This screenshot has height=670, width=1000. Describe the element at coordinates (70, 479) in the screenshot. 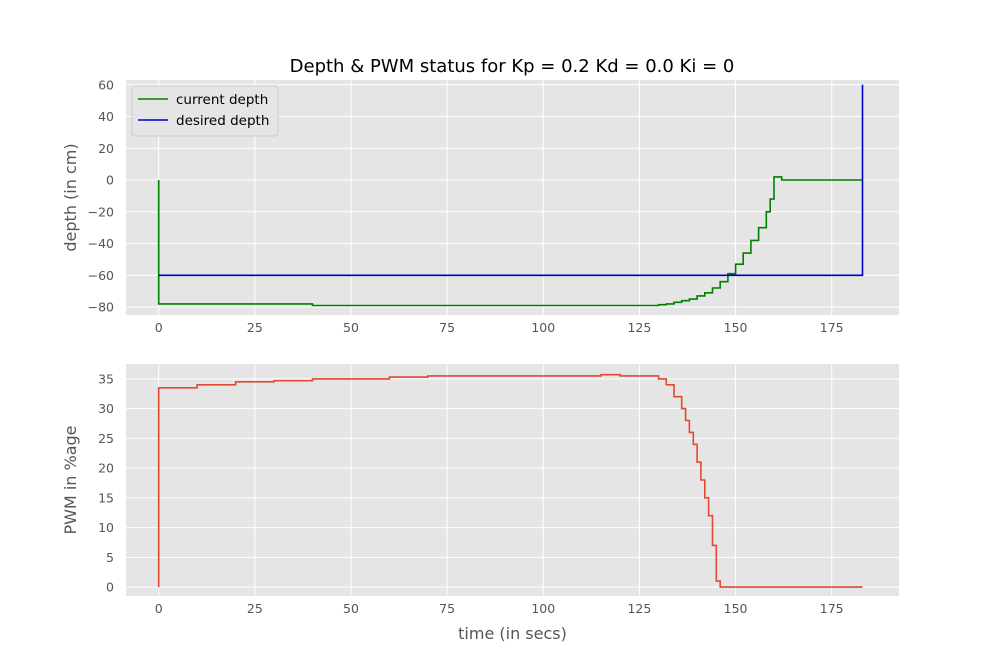

I see `pwm-y-axis-label: PWM in %age` at that location.